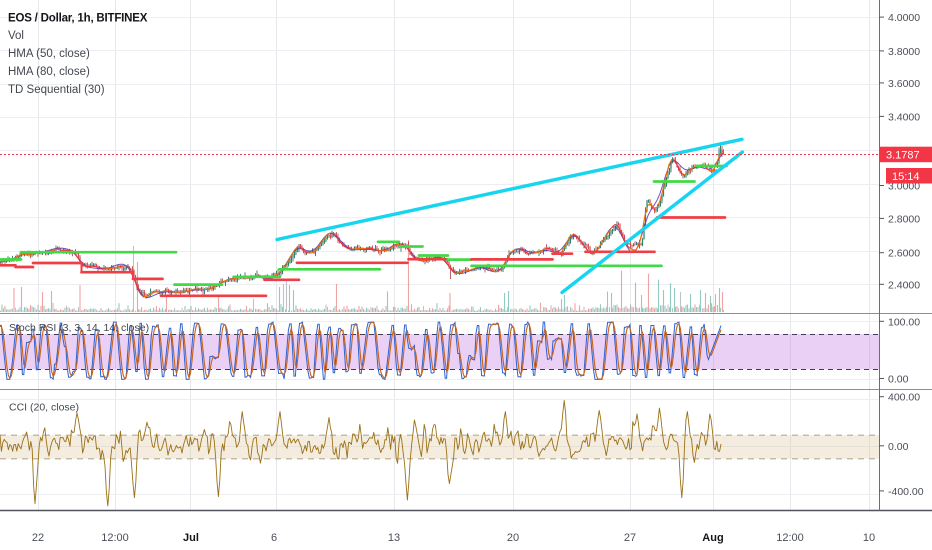 The image size is (932, 550). What do you see at coordinates (906, 492) in the screenshot?
I see `svg-text: -400.00` at bounding box center [906, 492].